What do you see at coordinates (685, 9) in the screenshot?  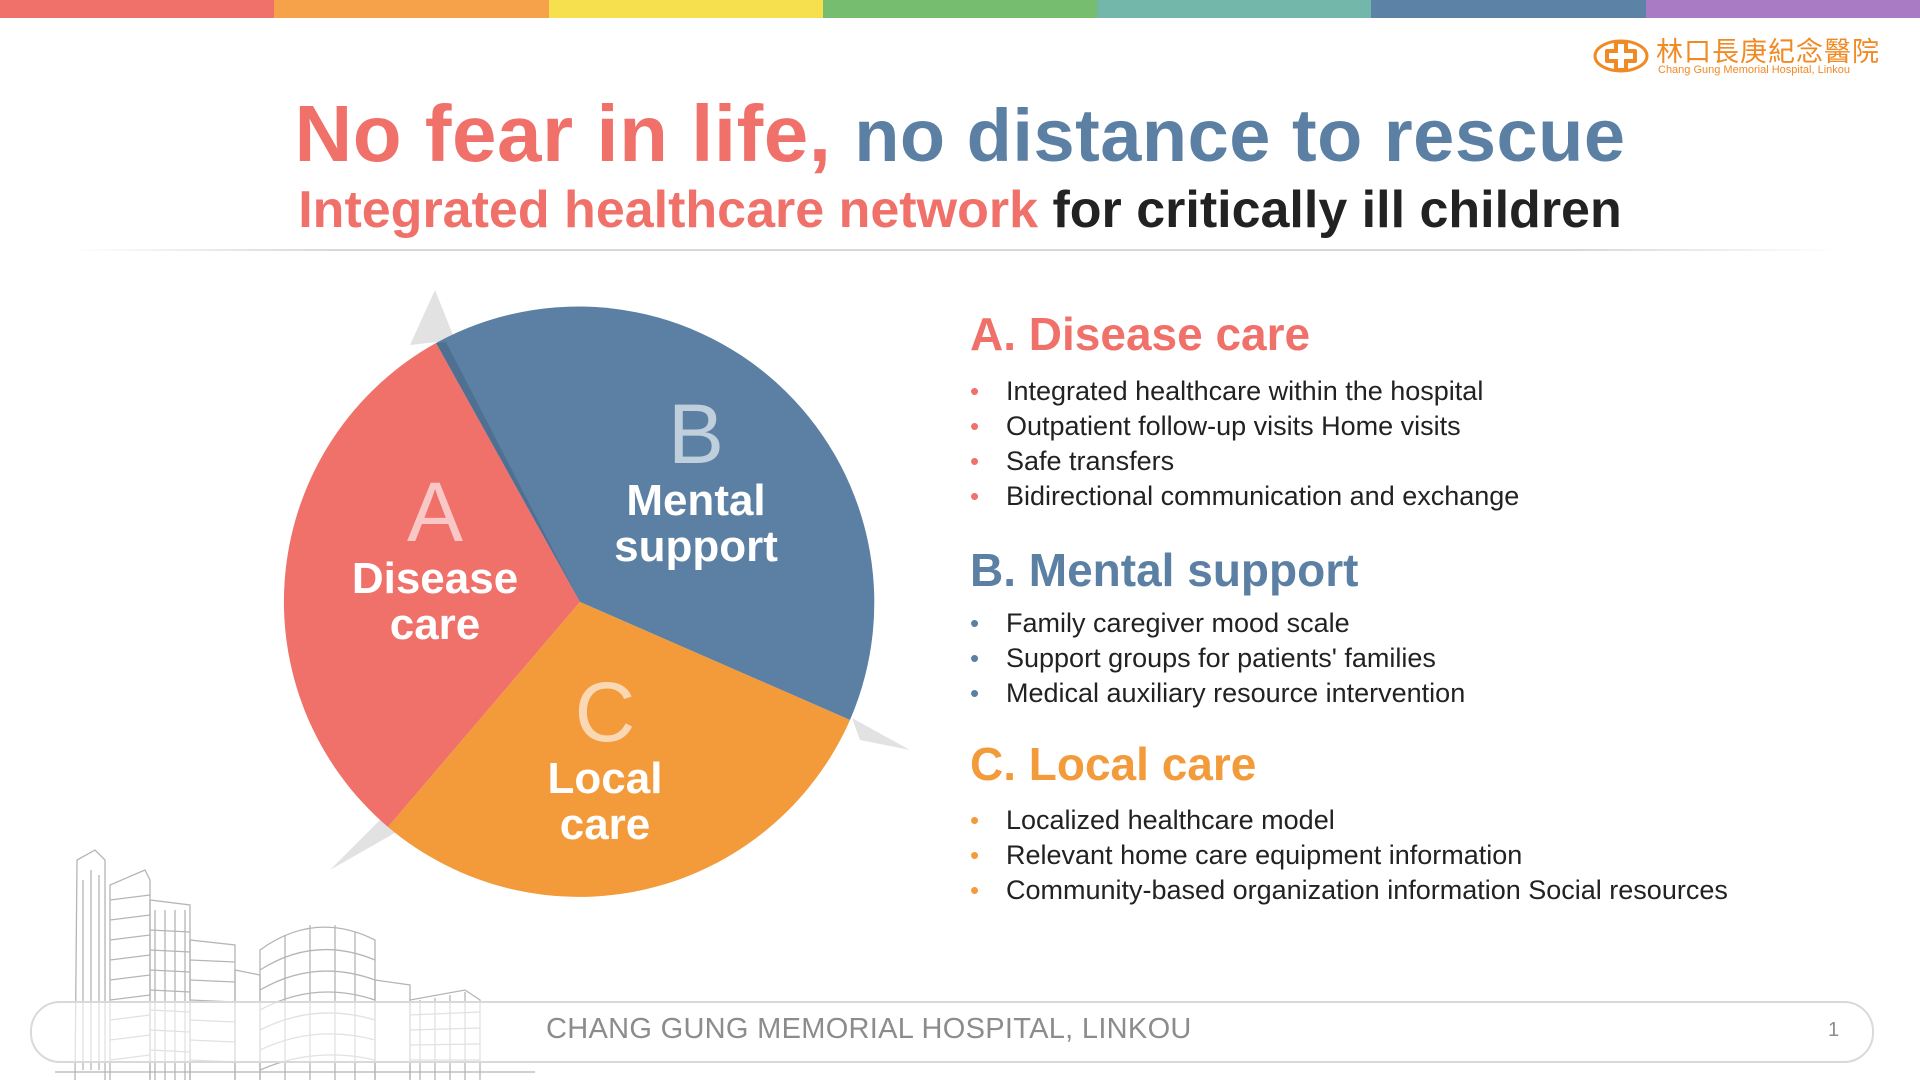 I see `topbar-stripe-yellow` at bounding box center [685, 9].